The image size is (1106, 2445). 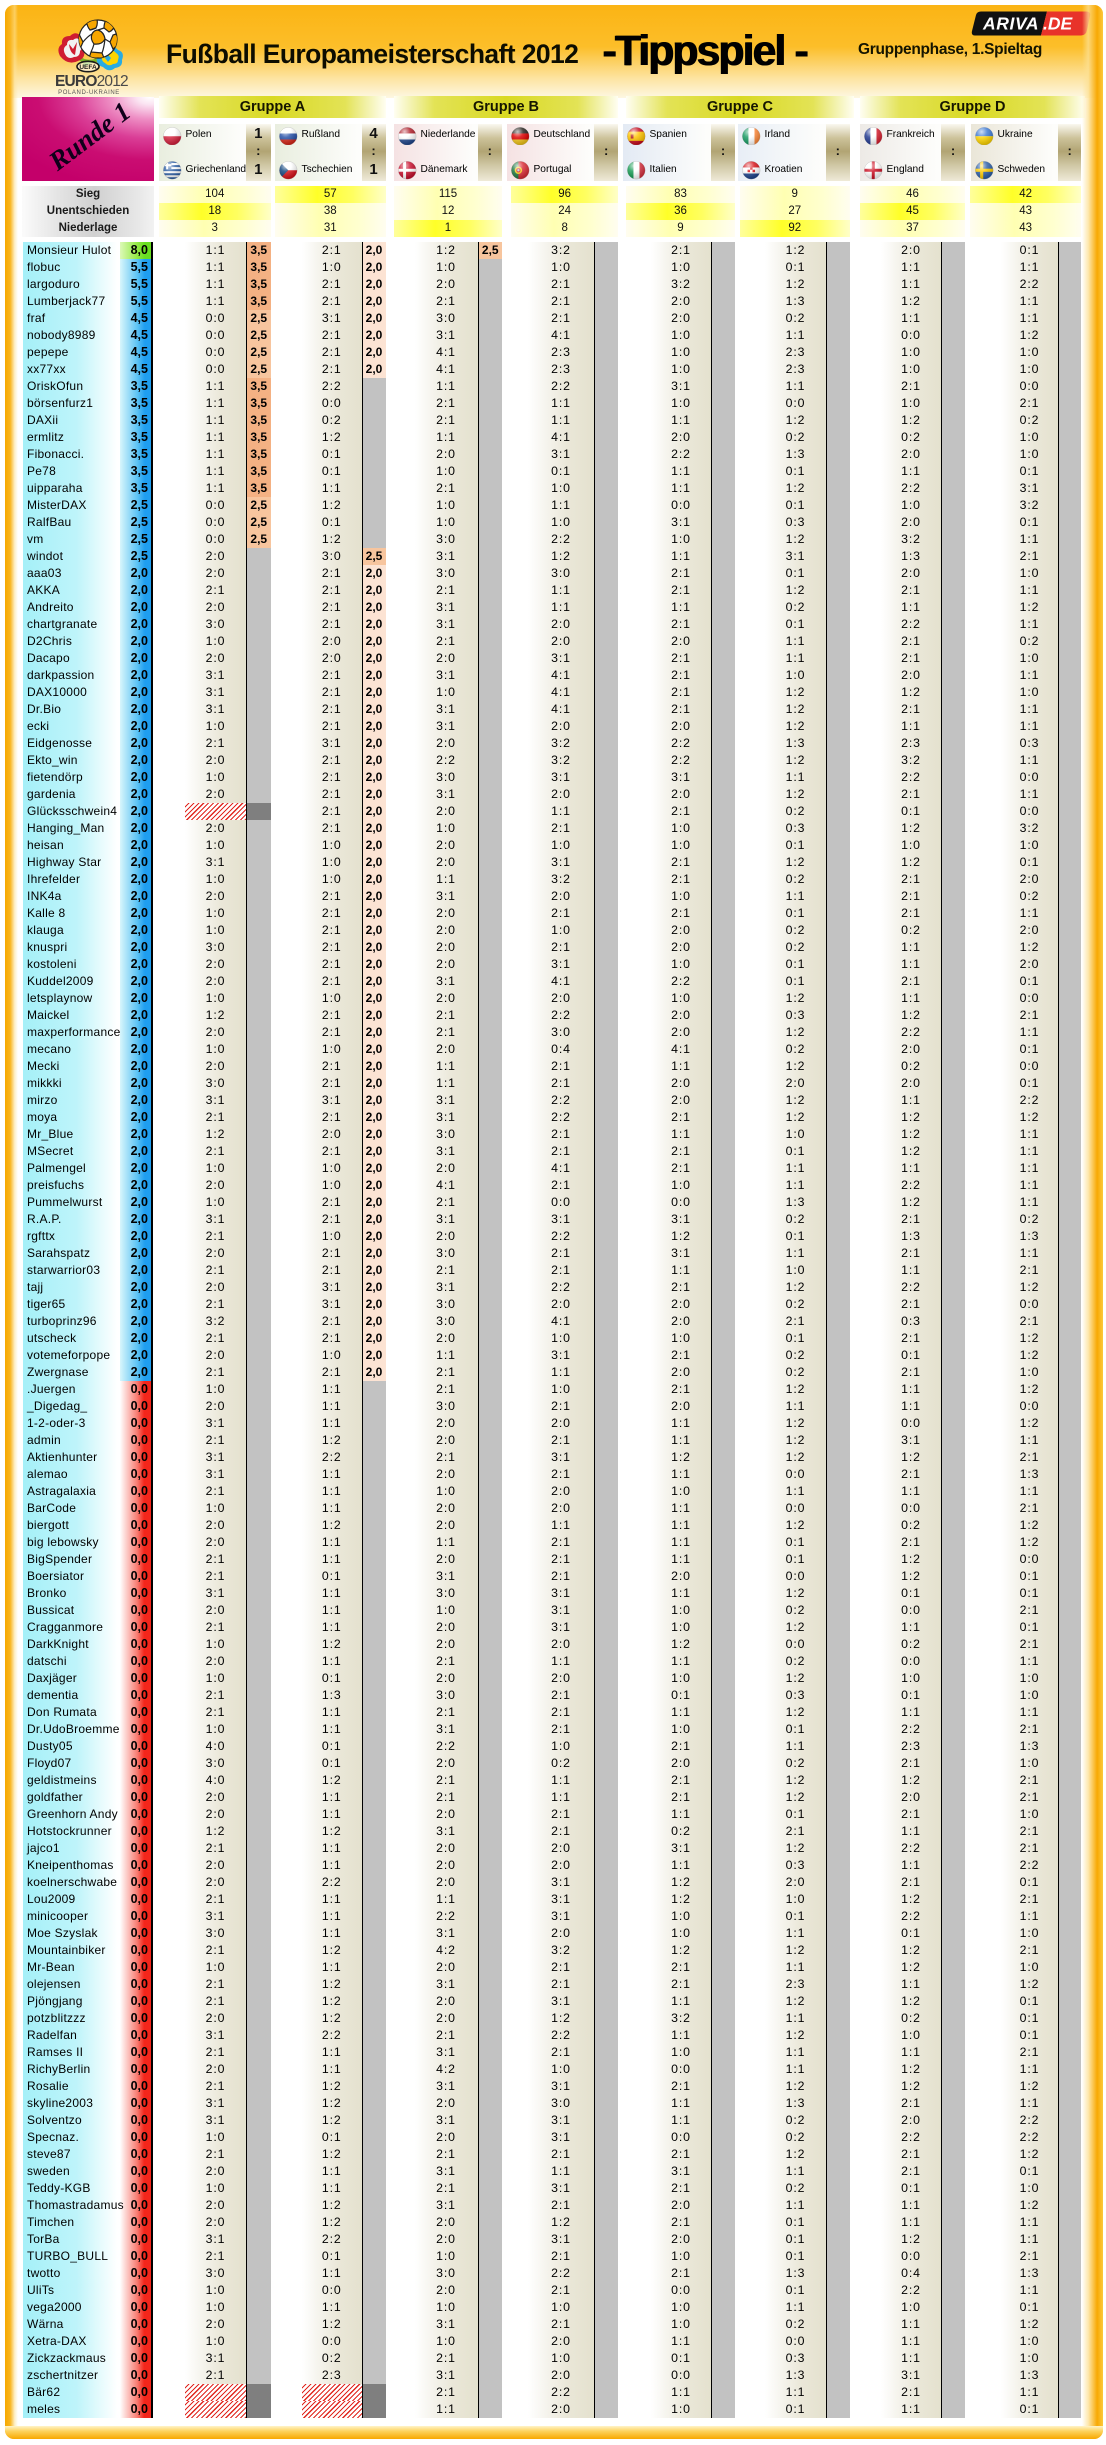 I want to click on svg-text: ARIVA, so click(x=1010, y=24).